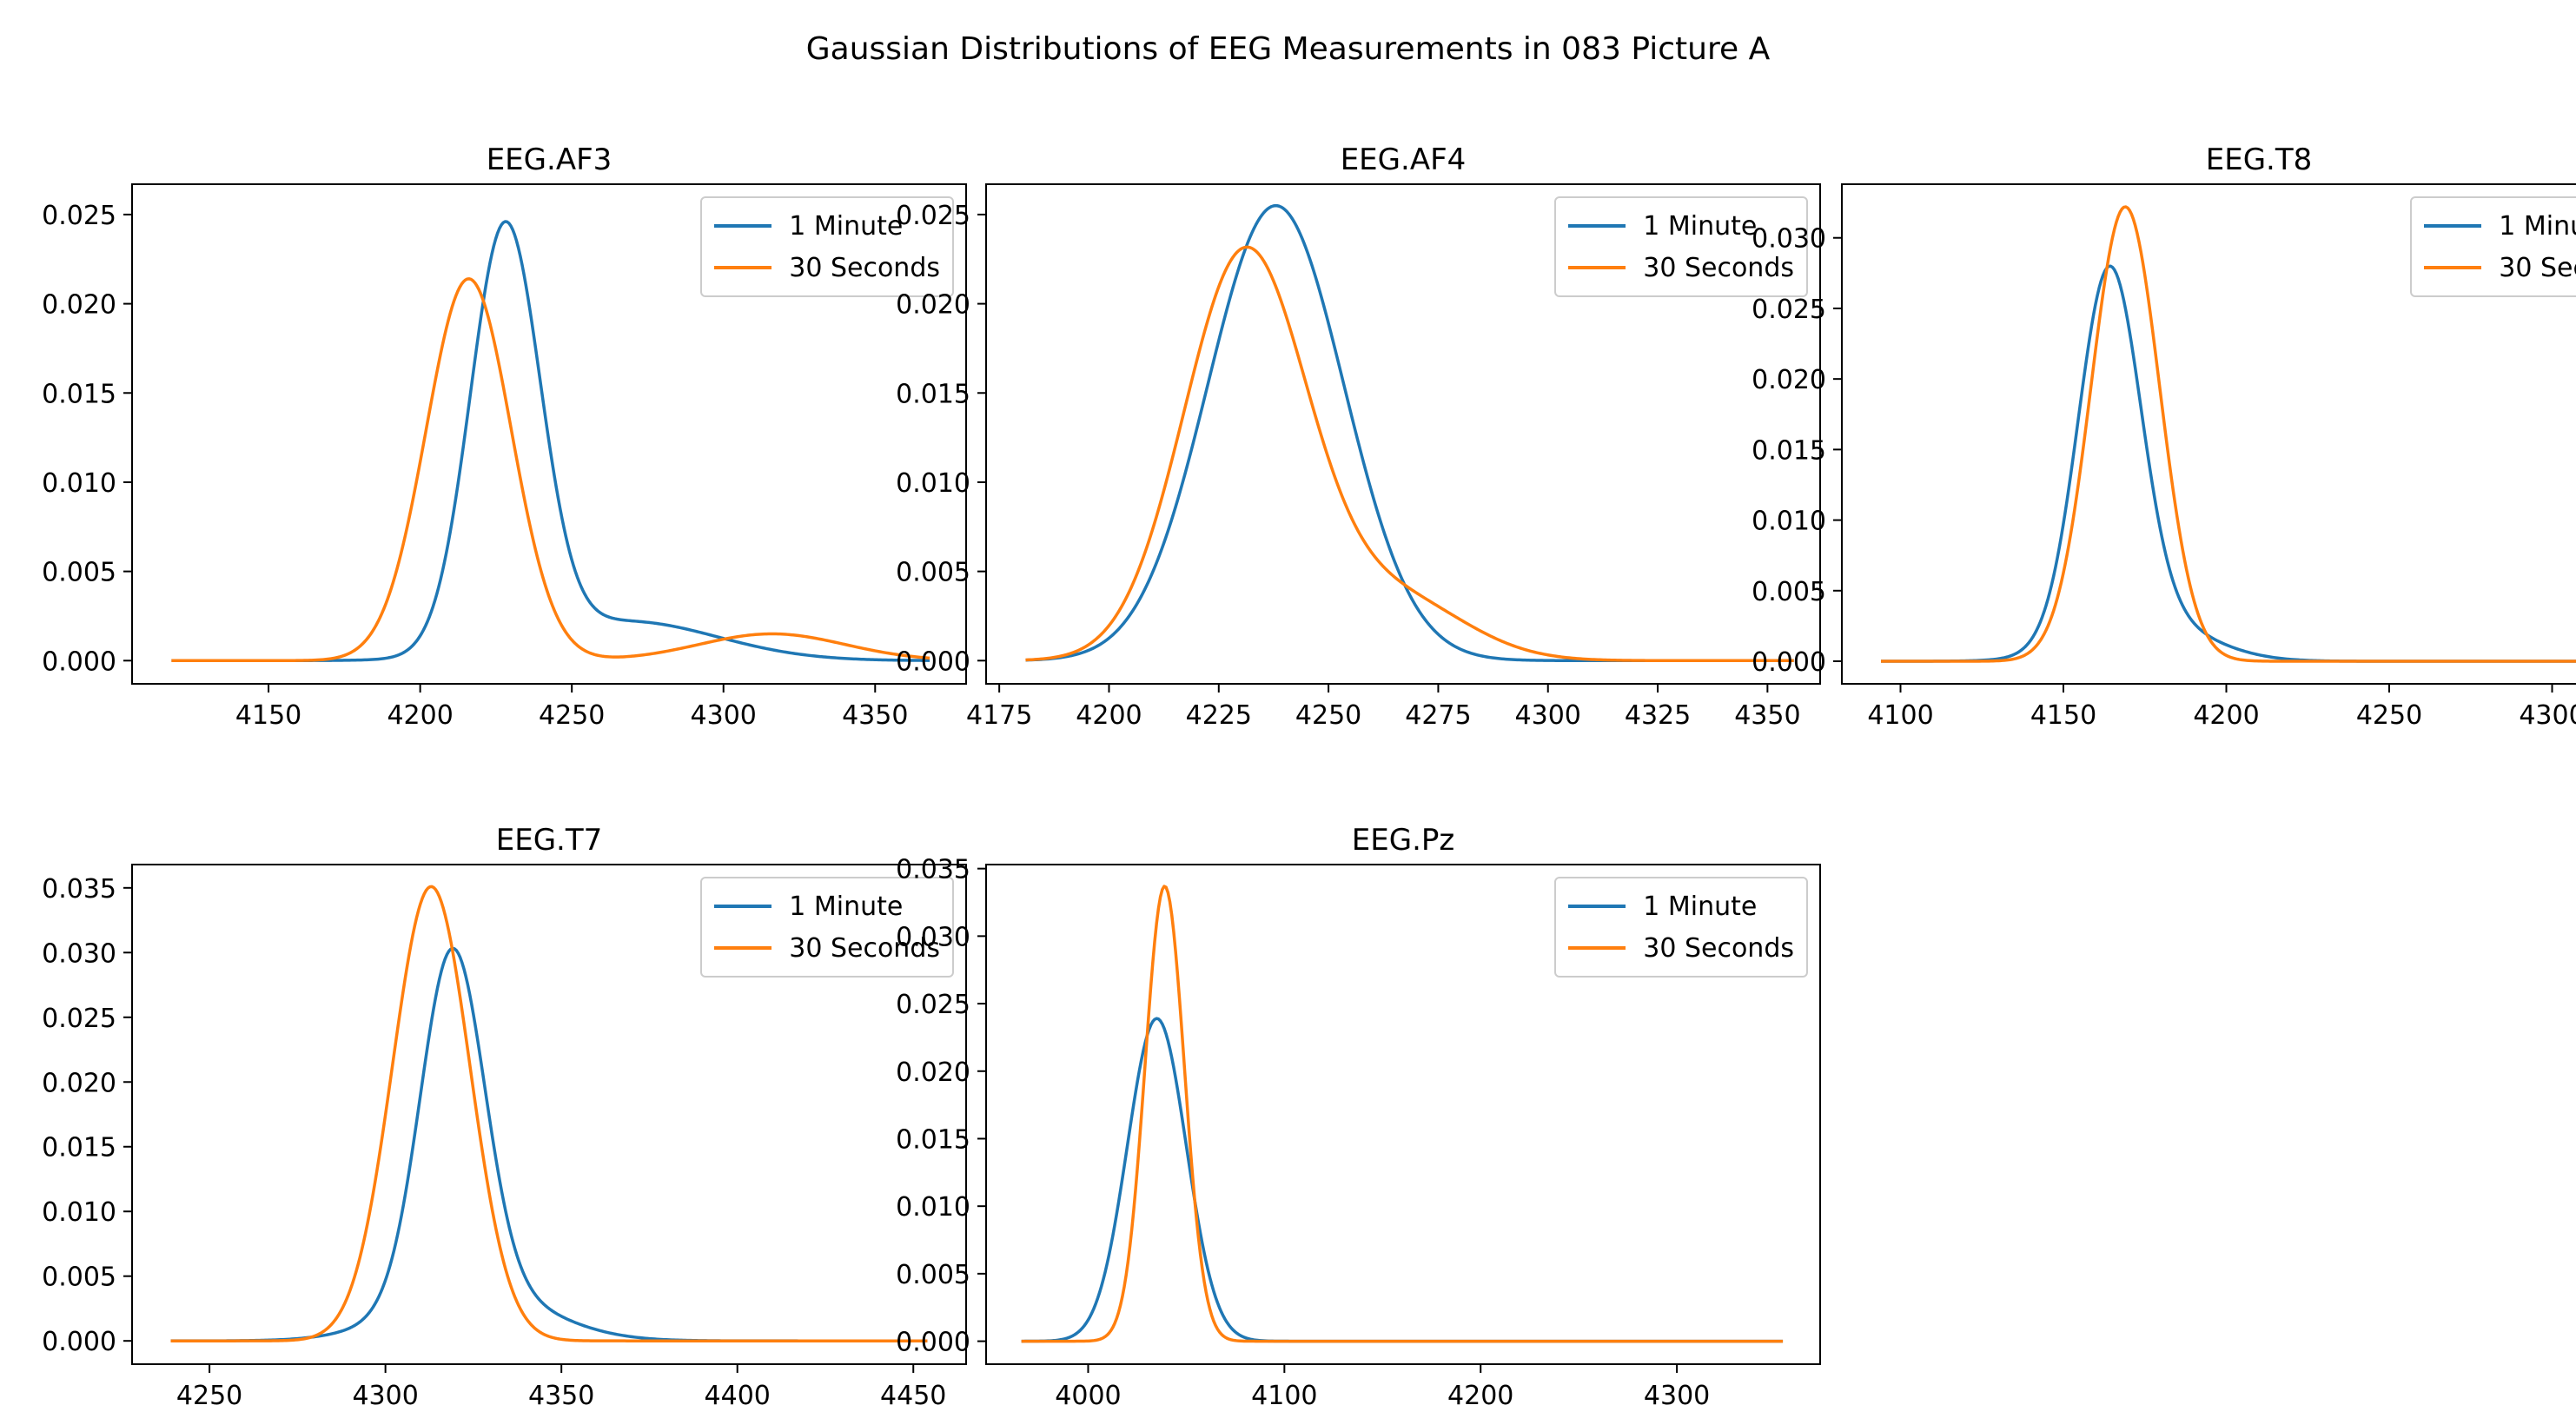 The height and width of the screenshot is (1425, 2576). Describe the element at coordinates (1403, 159) in the screenshot. I see `subplot-title: EEG.AF4` at that location.